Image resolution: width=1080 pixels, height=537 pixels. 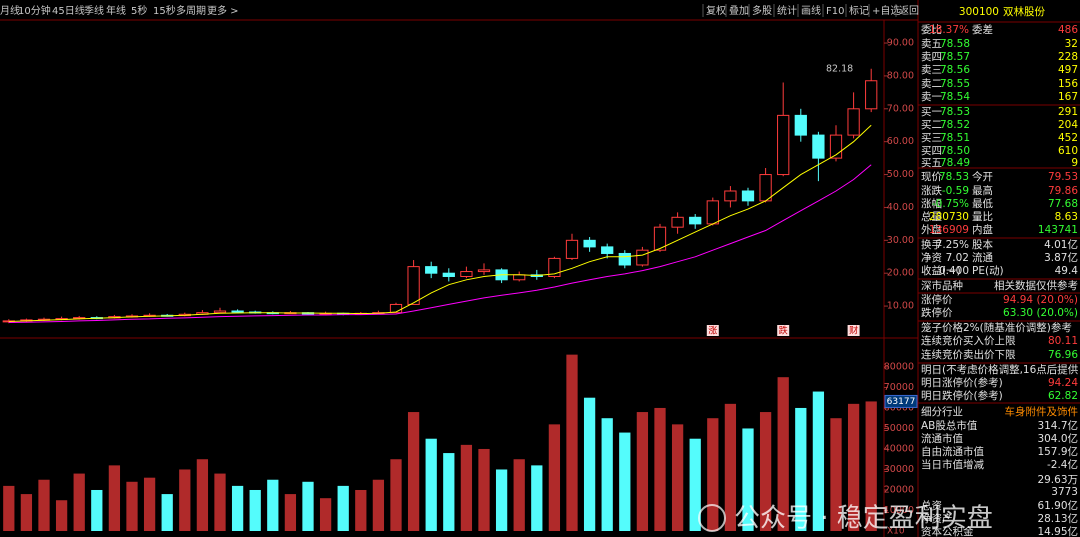 I want to click on y-tick-label: 10.00, so click(x=900, y=306).